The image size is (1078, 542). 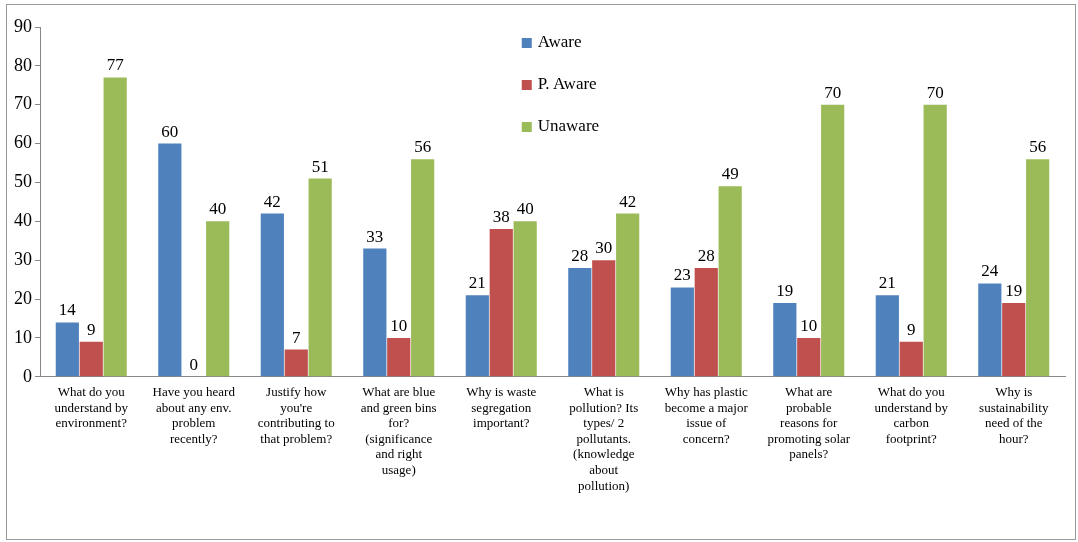 What do you see at coordinates (730, 174) in the screenshot?
I see `data-label: 49` at bounding box center [730, 174].